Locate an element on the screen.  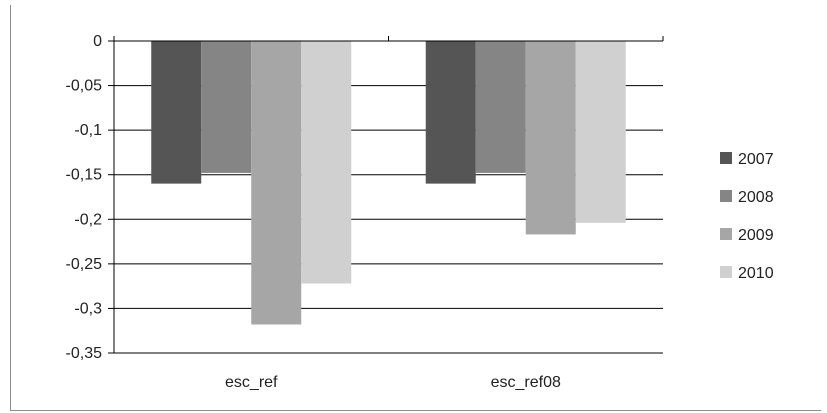
y-tick-label: -0,1 is located at coordinates (88, 130).